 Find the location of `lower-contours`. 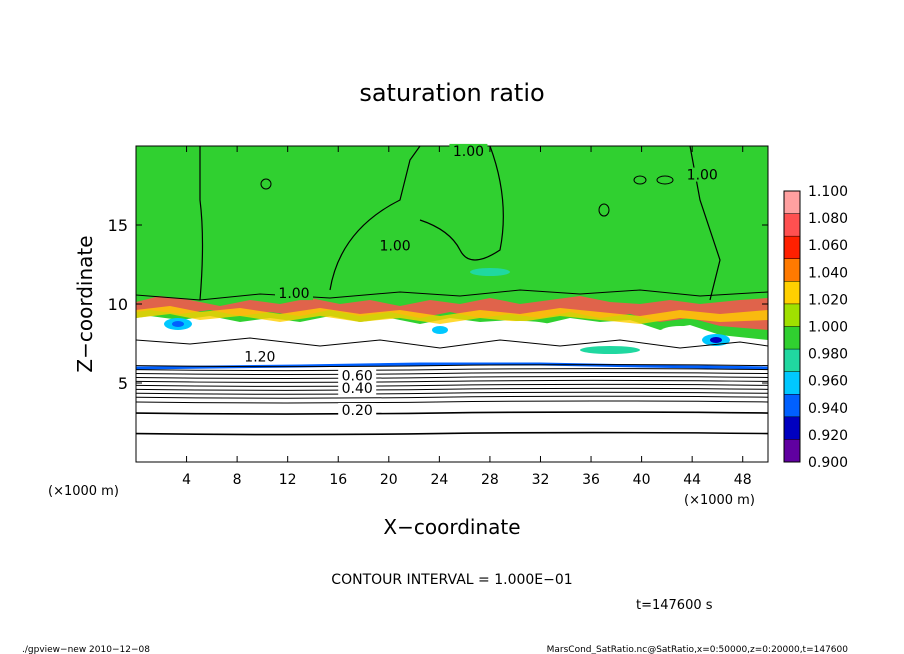

lower-contours is located at coordinates (452, 400).